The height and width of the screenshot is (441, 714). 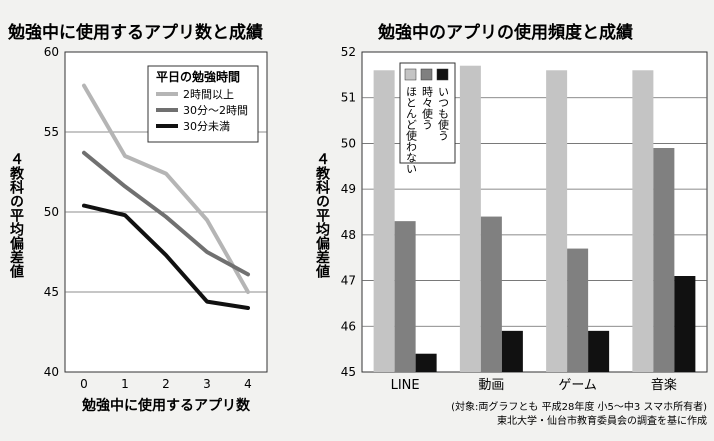 What do you see at coordinates (599, 351) in the screenshot?
I see `bar-ゲーム-2` at bounding box center [599, 351].